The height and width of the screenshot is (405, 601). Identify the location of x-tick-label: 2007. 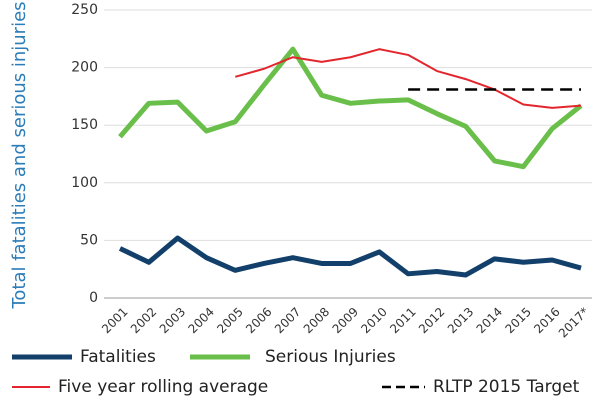
(287, 320).